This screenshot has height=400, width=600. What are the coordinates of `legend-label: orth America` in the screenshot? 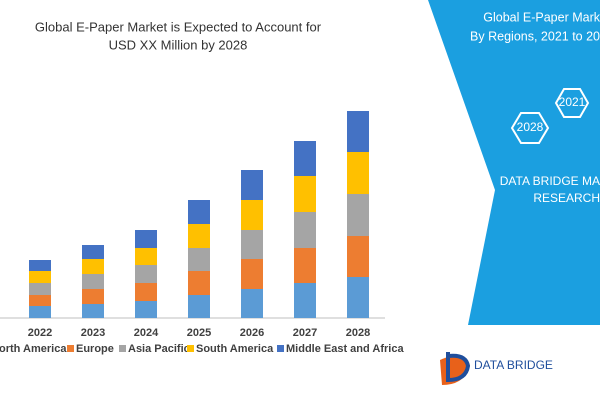 It's located at (33, 349).